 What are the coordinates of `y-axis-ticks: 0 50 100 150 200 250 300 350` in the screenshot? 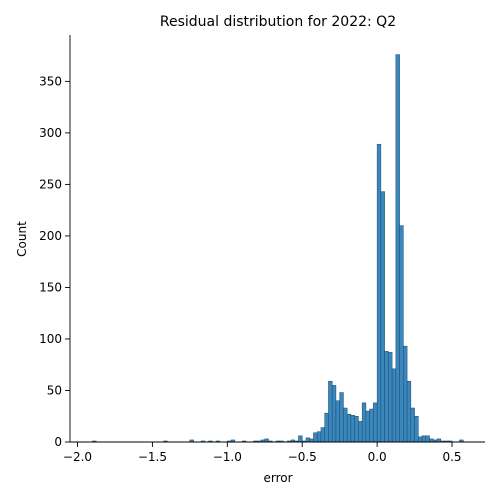 It's located at (54, 261).